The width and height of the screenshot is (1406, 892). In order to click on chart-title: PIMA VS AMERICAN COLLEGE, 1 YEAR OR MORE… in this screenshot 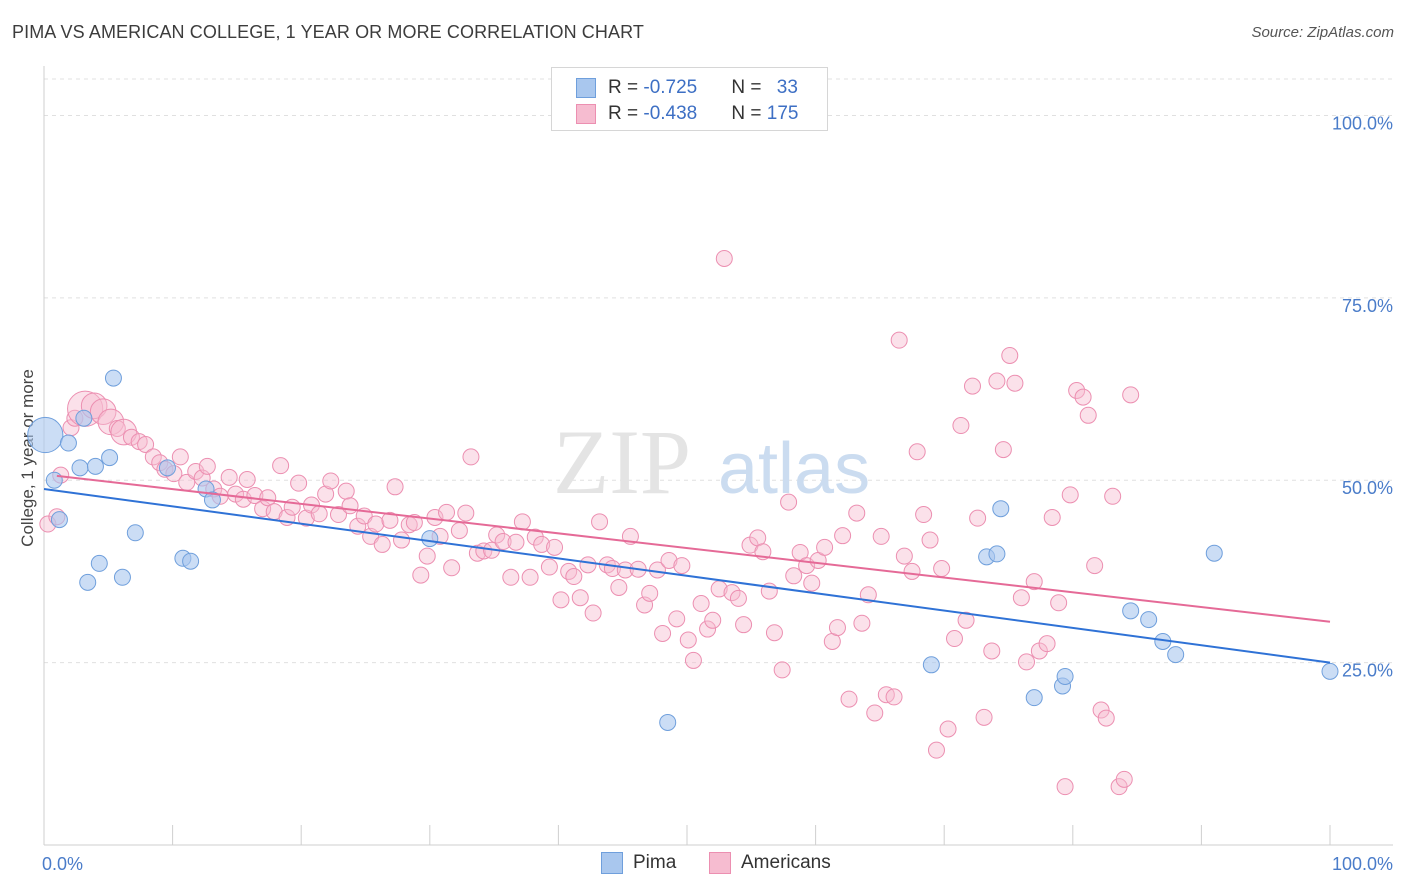, I will do `click(328, 32)`.